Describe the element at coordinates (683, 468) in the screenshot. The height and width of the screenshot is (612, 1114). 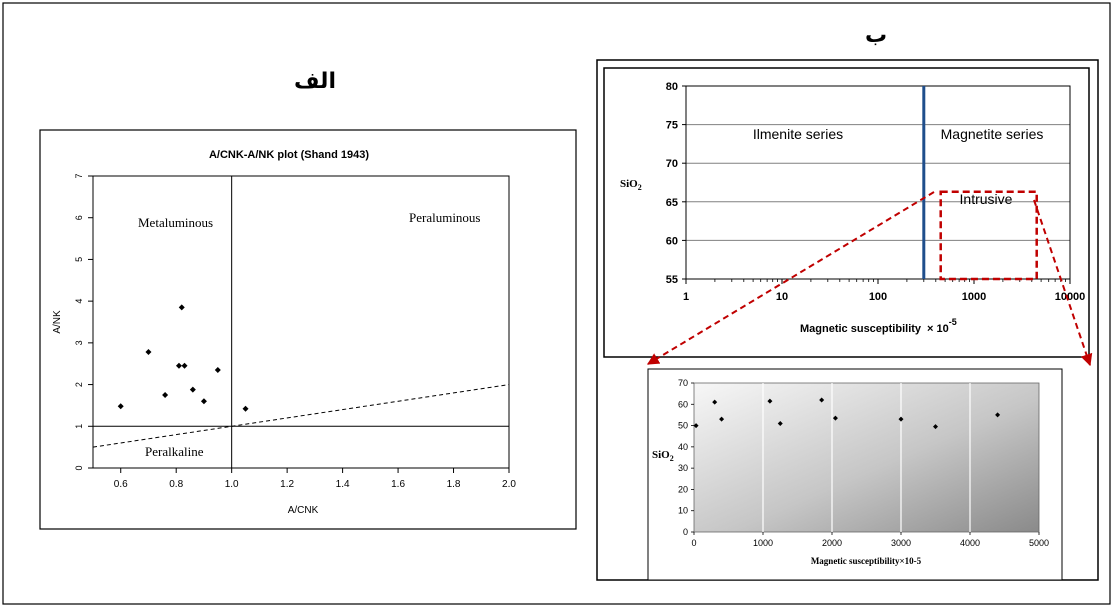
I see `y-tick-label: 30` at that location.